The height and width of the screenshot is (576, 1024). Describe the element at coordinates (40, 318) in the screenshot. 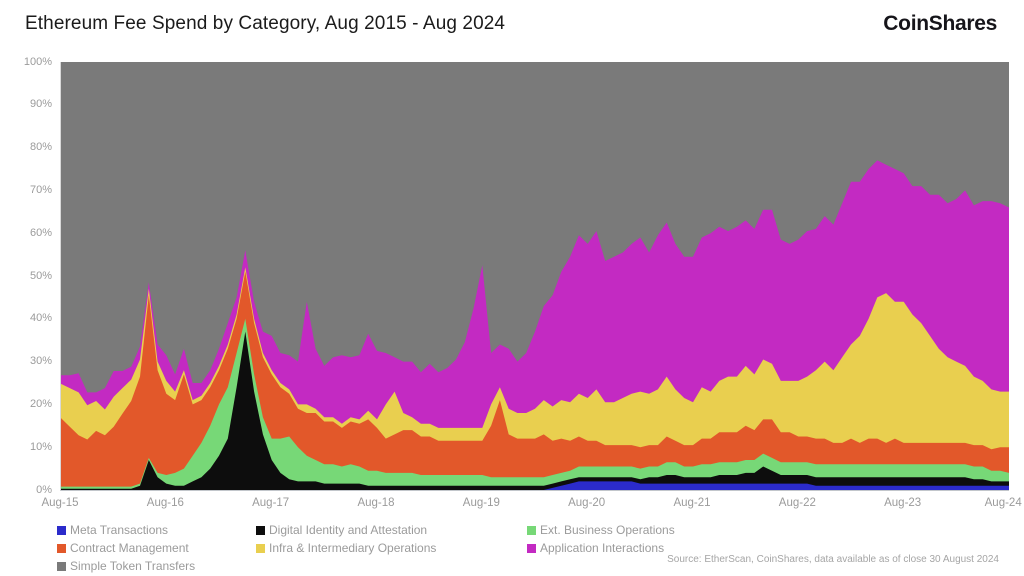

I see `y-tick-label: 40%` at that location.